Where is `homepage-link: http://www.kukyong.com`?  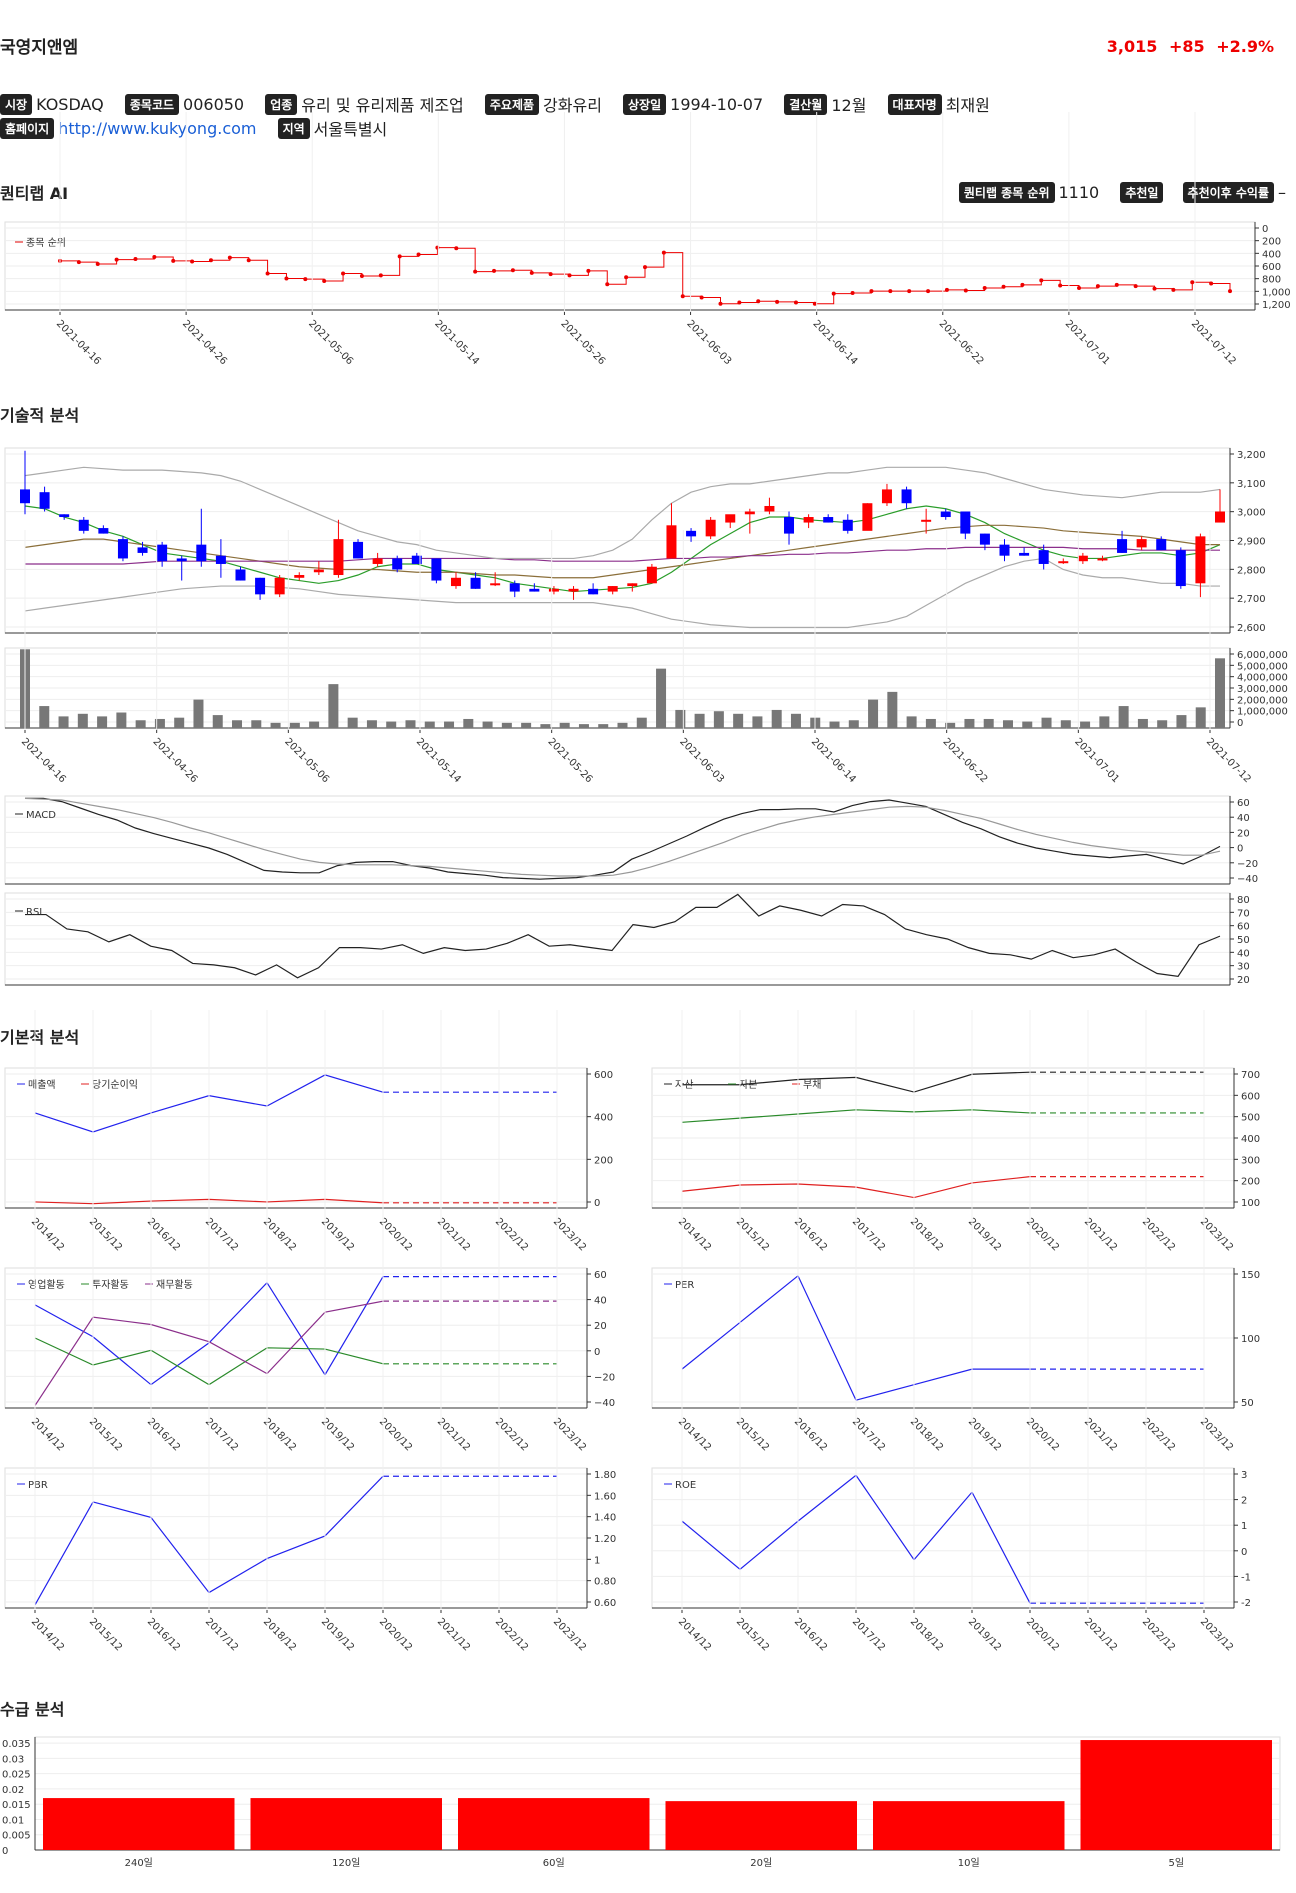
homepage-link: http://www.kukyong.com is located at coordinates (157, 128).